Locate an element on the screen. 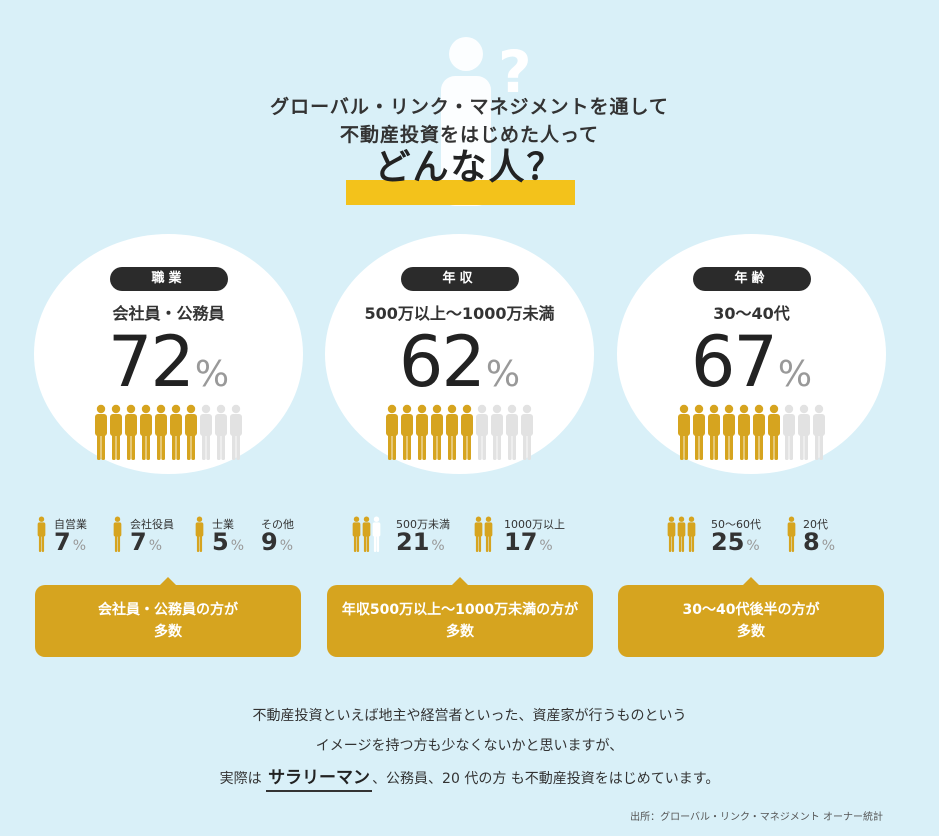 This screenshot has height=836, width=939. source-note: 出所：グローバル・リンク・マネジメント オーナー統計 is located at coordinates (756, 817).